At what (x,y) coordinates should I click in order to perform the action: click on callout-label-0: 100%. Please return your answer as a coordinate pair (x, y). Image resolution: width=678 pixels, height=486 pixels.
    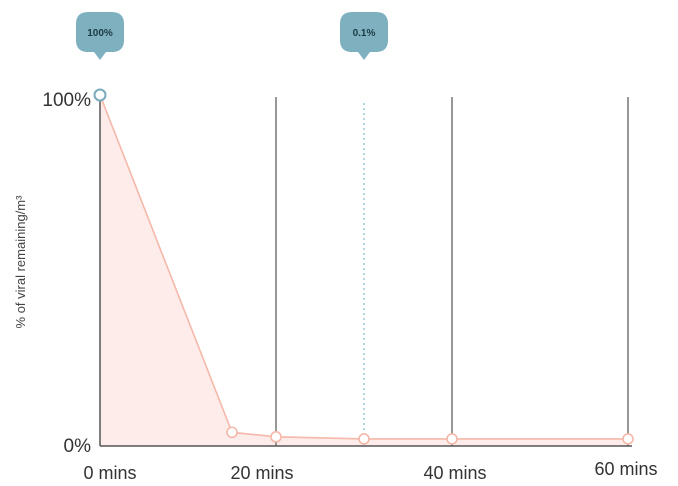
    Looking at the image, I should click on (100, 33).